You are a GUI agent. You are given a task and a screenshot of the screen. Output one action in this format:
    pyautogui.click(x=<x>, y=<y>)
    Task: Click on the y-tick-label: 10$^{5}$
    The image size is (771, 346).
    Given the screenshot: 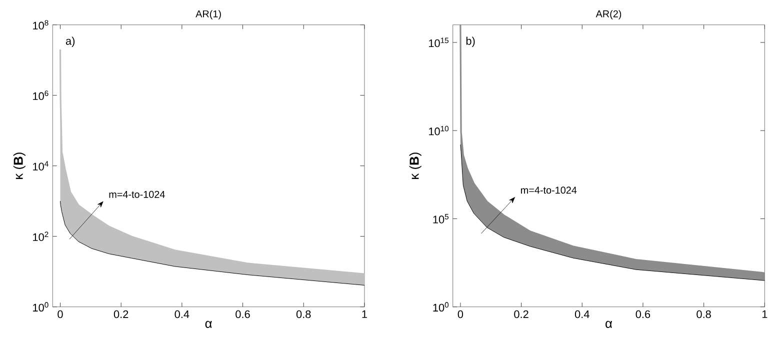 What is the action you would take?
    pyautogui.click(x=441, y=219)
    